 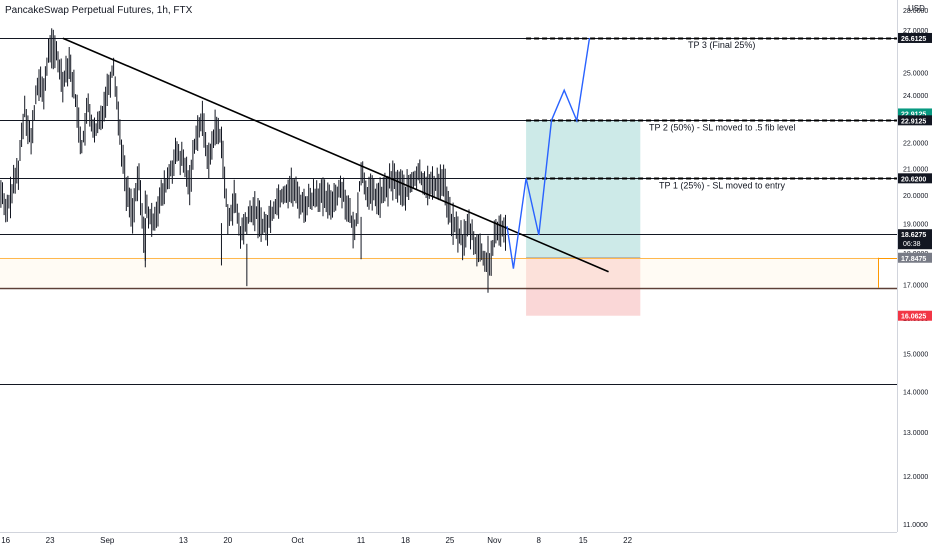 I want to click on y-tick-label: 27.0000, so click(x=915, y=31).